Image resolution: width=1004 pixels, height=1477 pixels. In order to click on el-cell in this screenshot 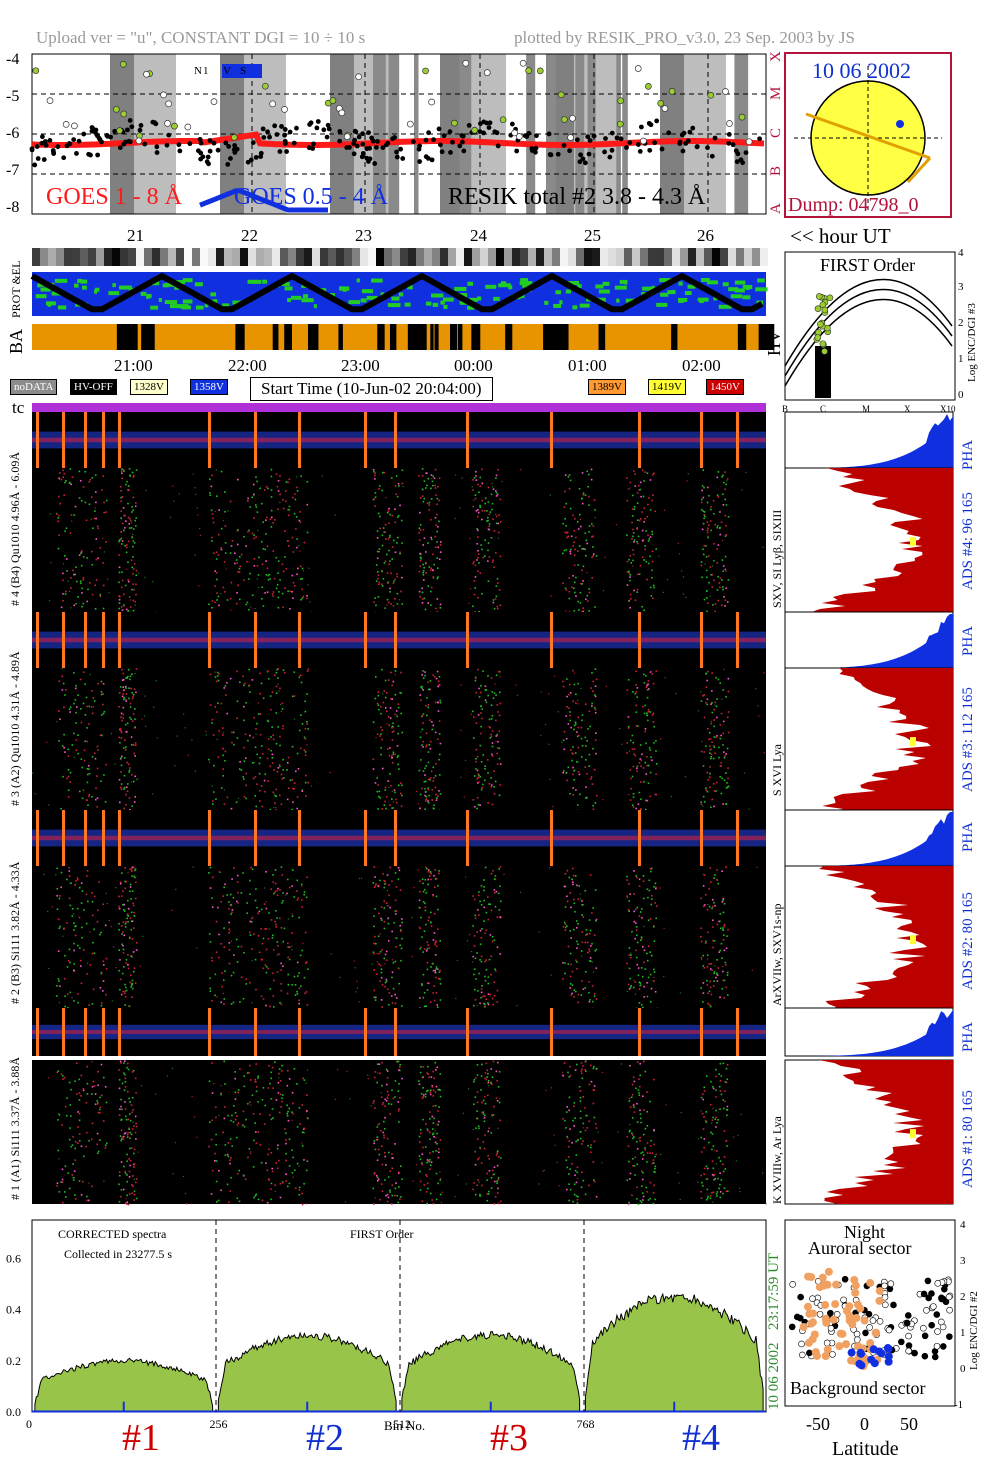, I will do `click(125, 287)`.